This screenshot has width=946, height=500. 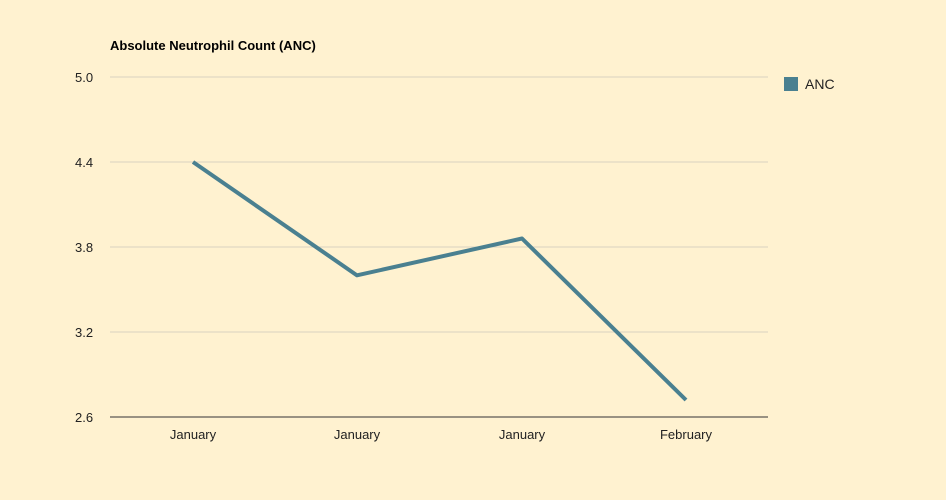 I want to click on x-tick-label: February, so click(x=686, y=434).